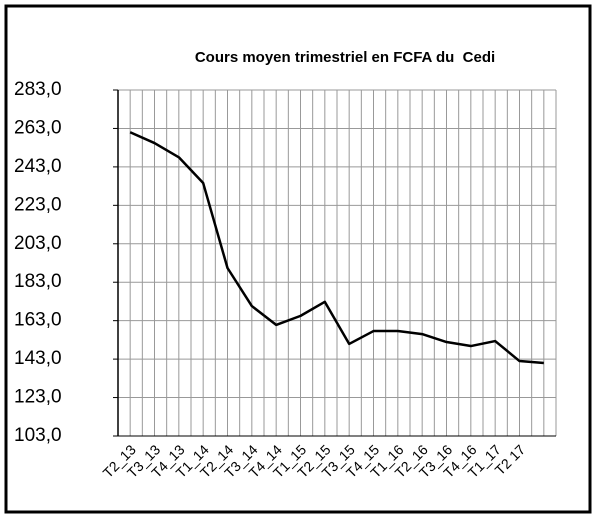 The width and height of the screenshot is (598, 520). Describe the element at coordinates (345, 57) in the screenshot. I see `chart-title: Cours moyen trimestriel en FCFA du Cedi` at that location.